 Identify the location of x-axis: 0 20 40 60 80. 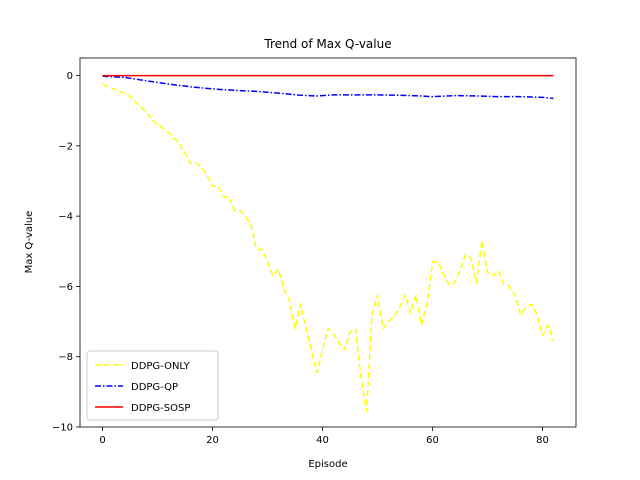
(324, 436).